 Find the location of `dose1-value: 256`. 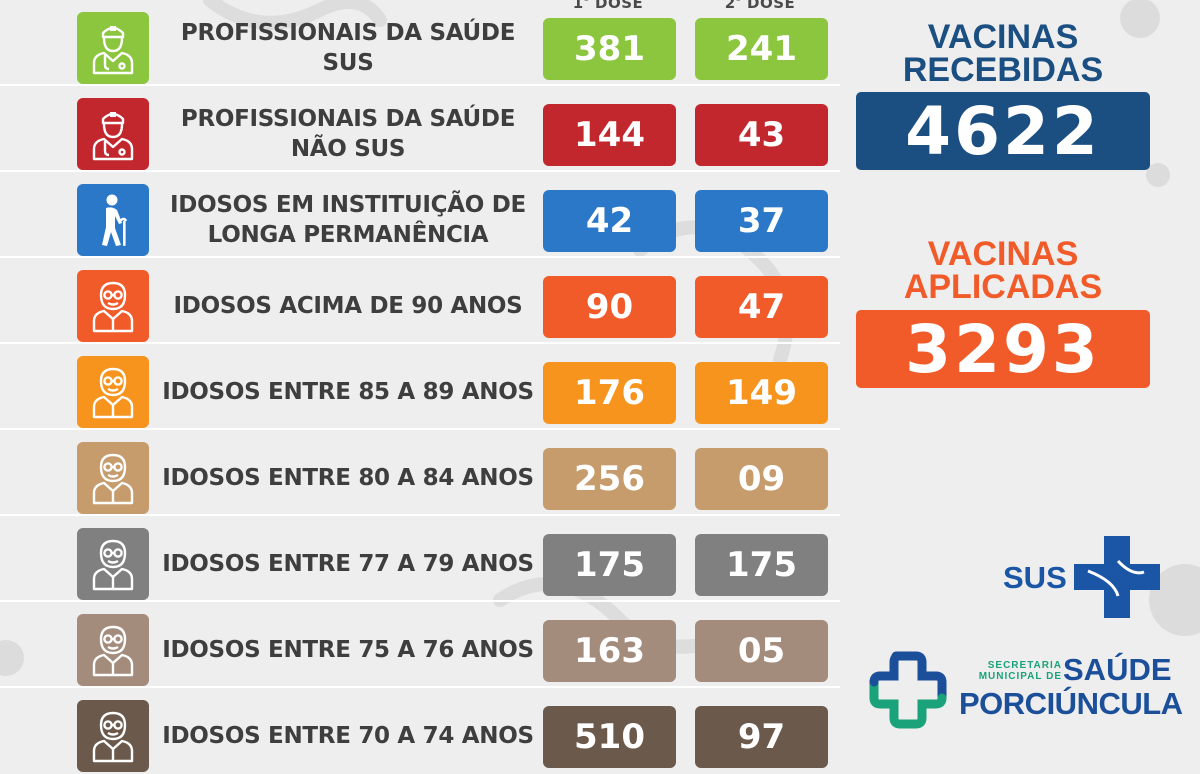

dose1-value: 256 is located at coordinates (609, 479).